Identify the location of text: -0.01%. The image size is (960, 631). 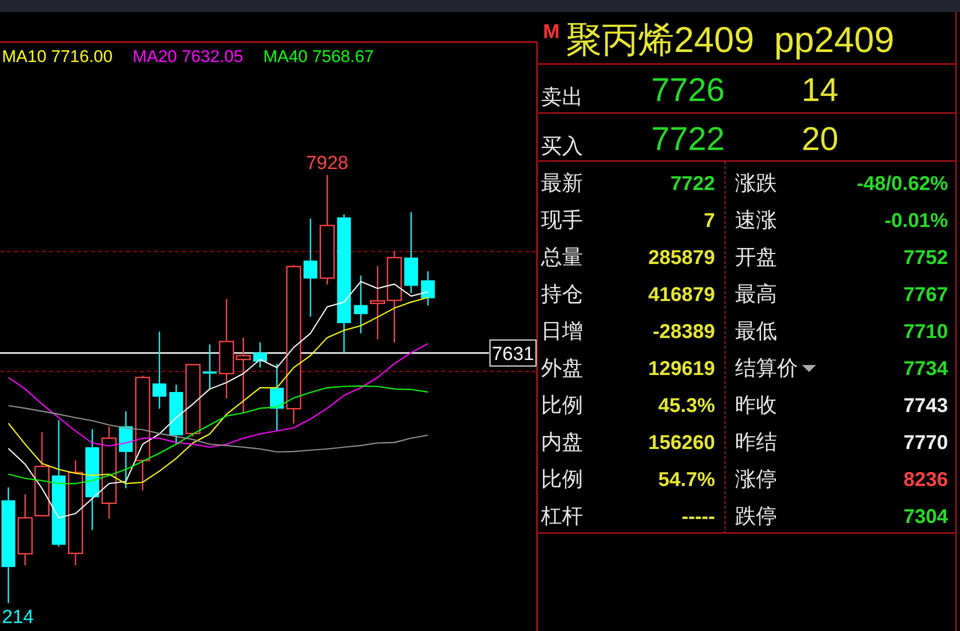
(916, 221).